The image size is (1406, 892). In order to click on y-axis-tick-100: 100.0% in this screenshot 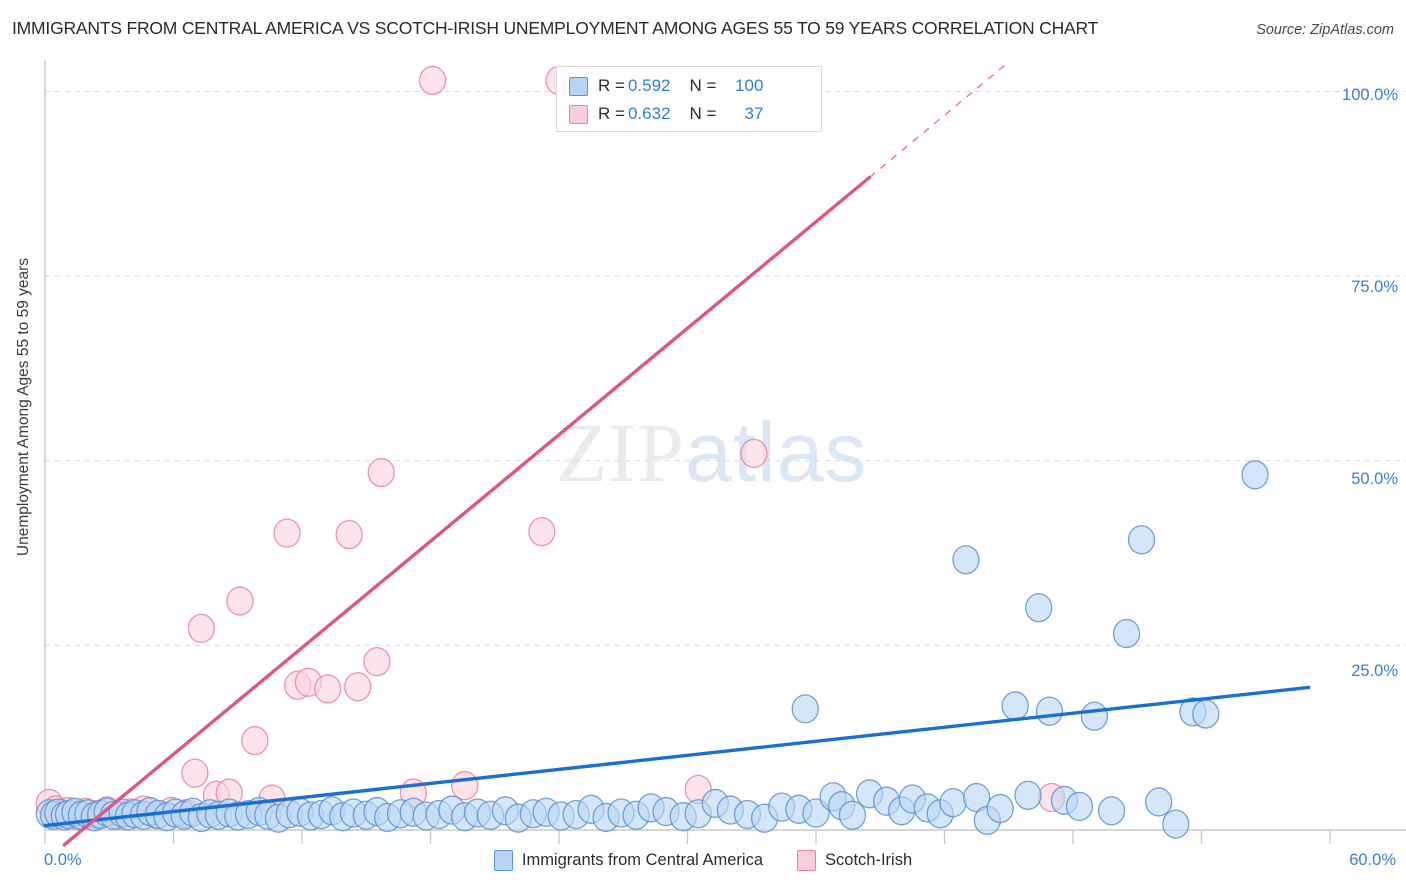, I will do `click(1370, 95)`.